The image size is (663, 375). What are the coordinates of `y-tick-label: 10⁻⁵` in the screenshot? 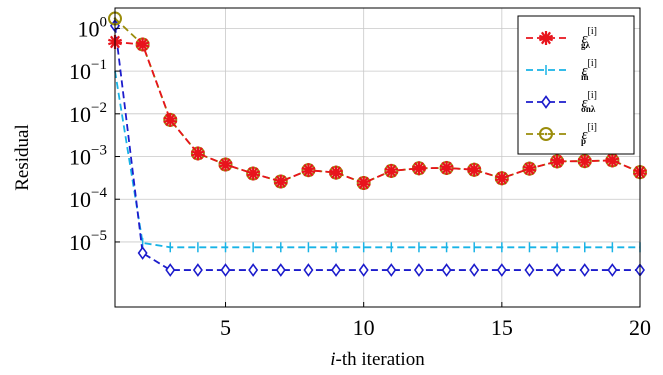 It's located at (88, 241).